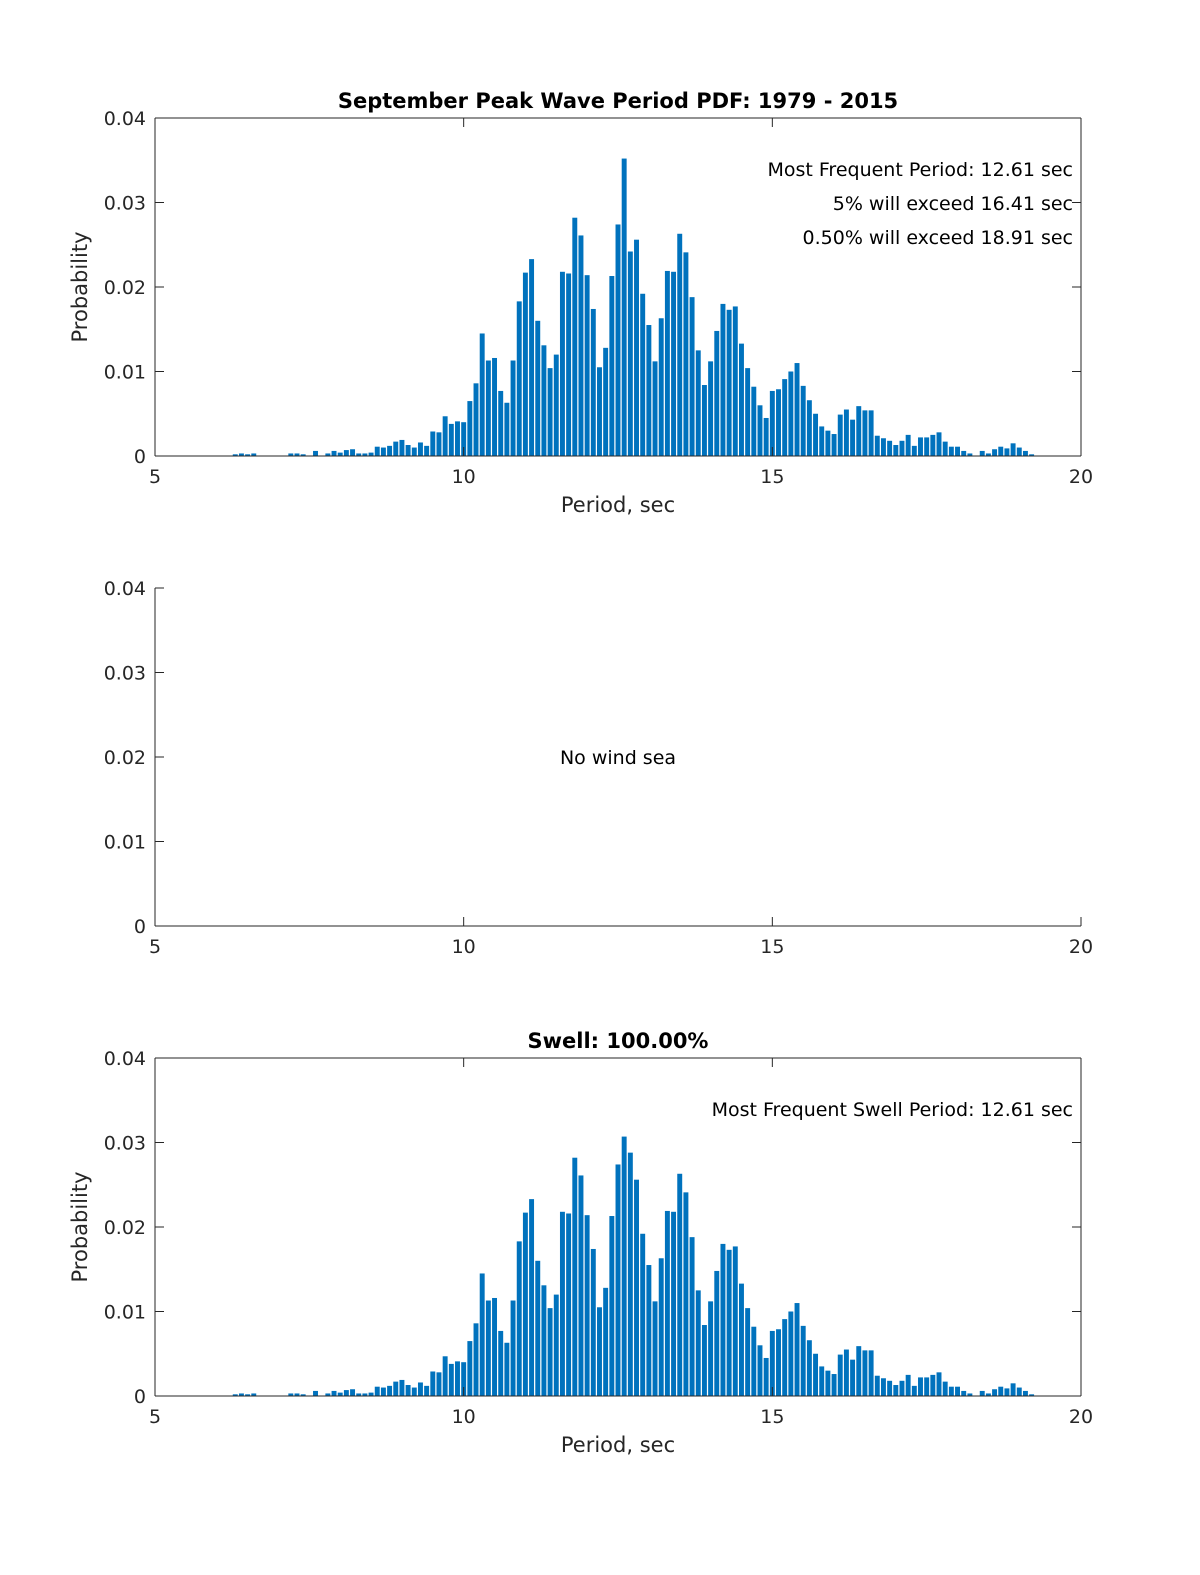 This screenshot has width=1200, height=1575. What do you see at coordinates (772, 1417) in the screenshot?
I see `x-tick-label: 15` at bounding box center [772, 1417].